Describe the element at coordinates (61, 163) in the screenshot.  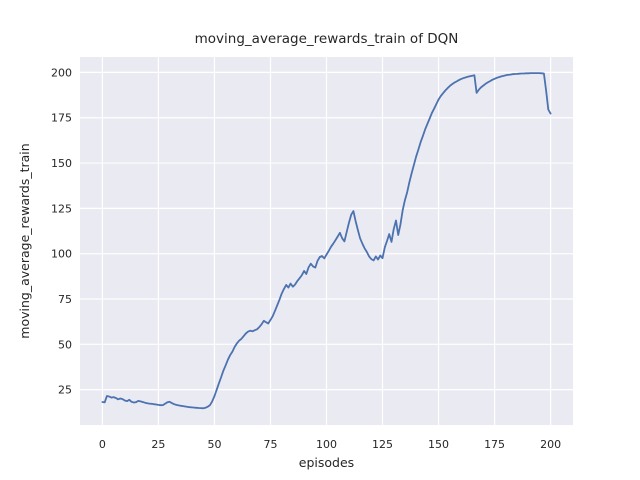
I see `y-tick-label: 150` at that location.